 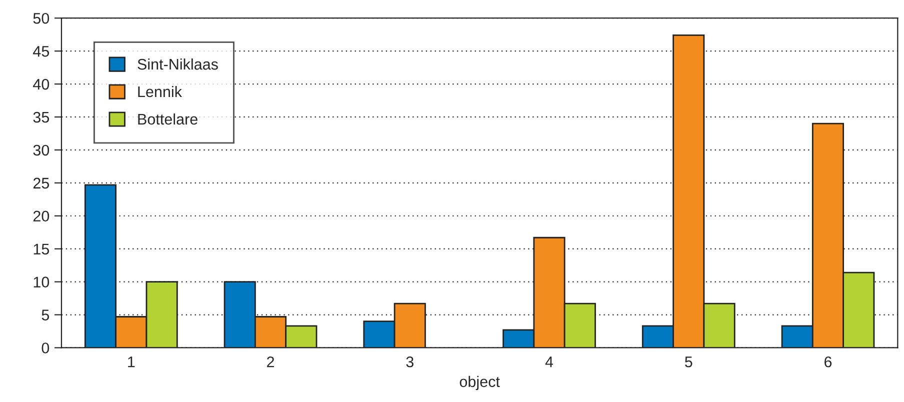 What do you see at coordinates (46, 315) in the screenshot?
I see `y-tick-label: 5` at bounding box center [46, 315].